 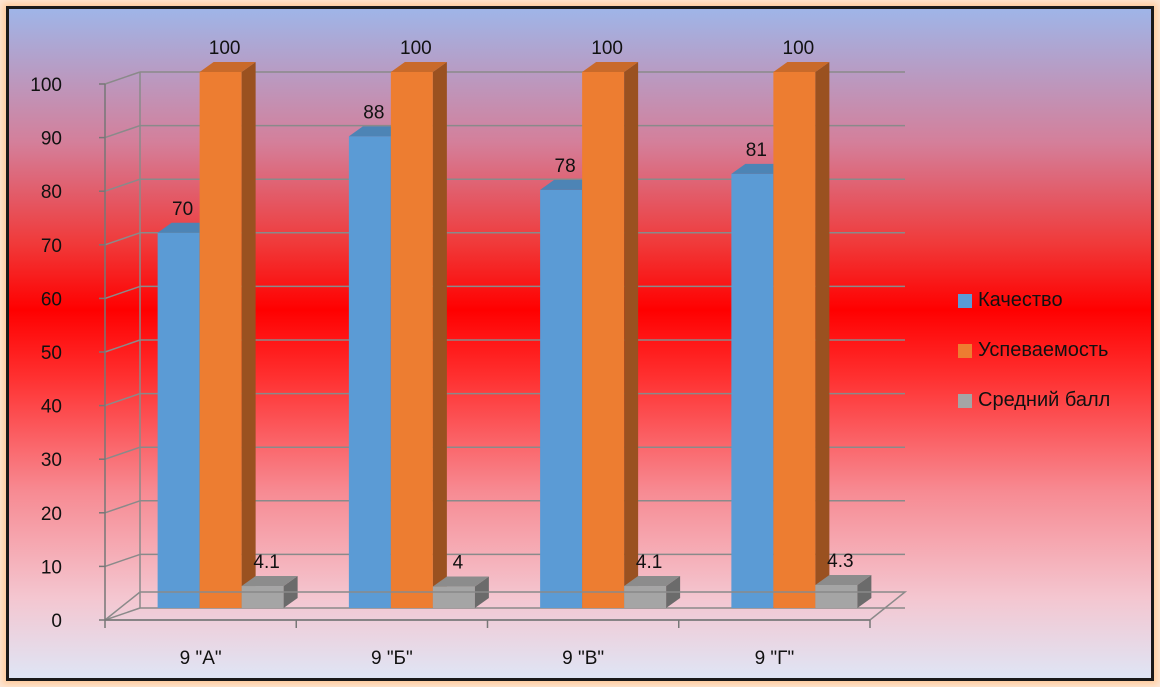 I want to click on category-label: 9 "А", so click(x=201, y=658).